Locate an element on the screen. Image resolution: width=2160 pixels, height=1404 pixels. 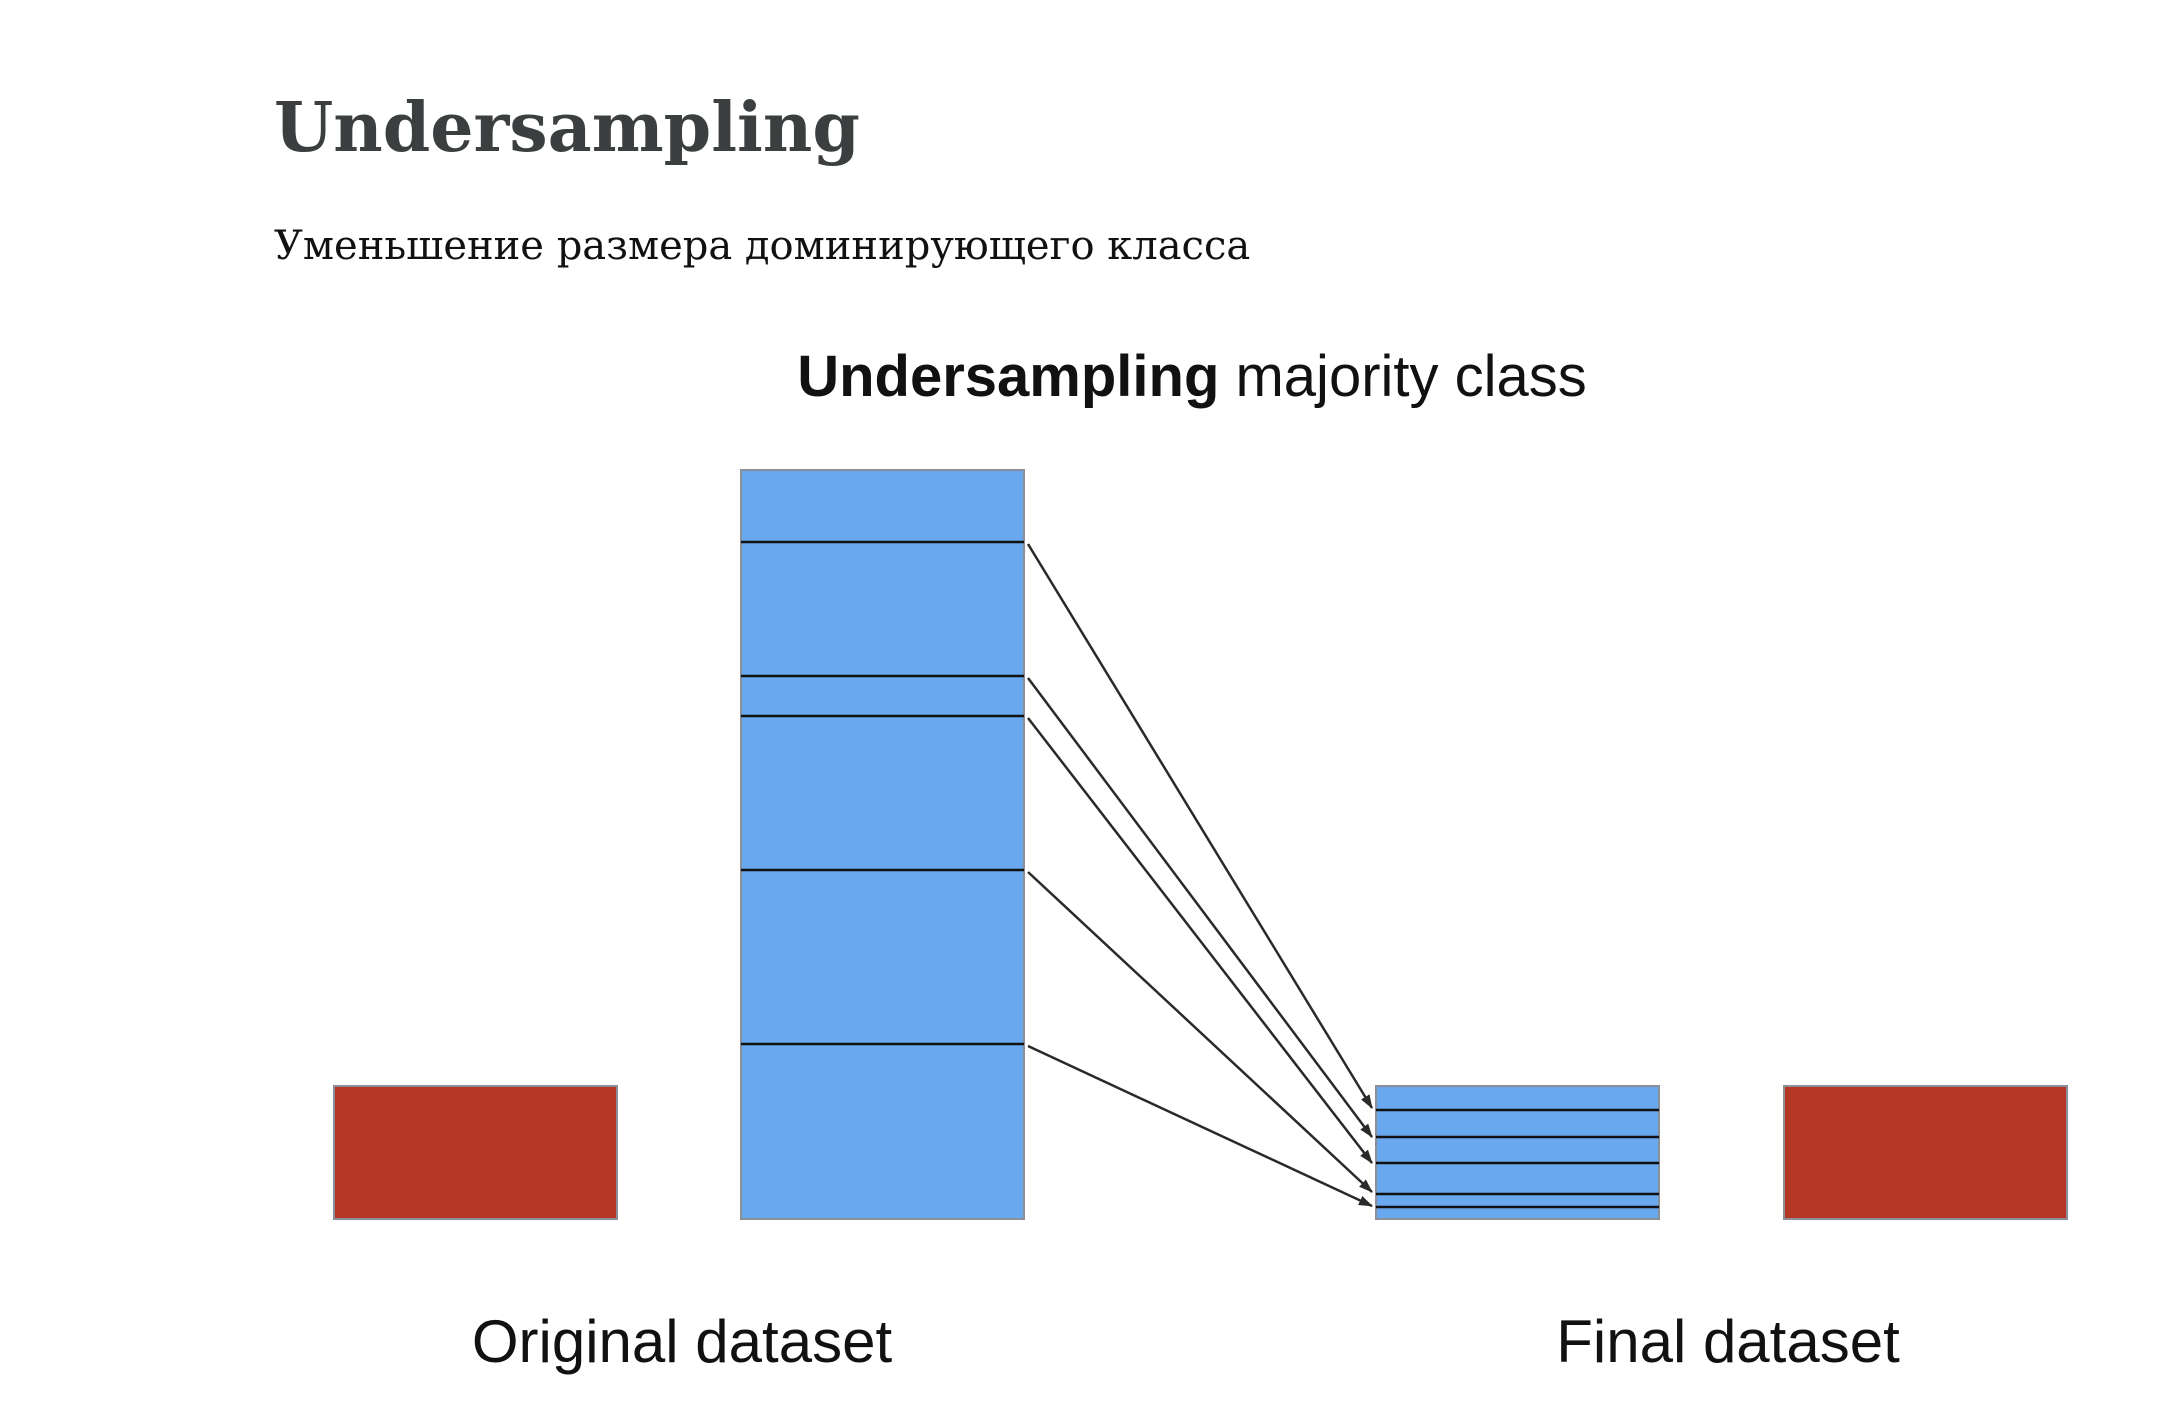
slide-subtitle: Уменьшение размера доминирующего класса is located at coordinates (762, 246).